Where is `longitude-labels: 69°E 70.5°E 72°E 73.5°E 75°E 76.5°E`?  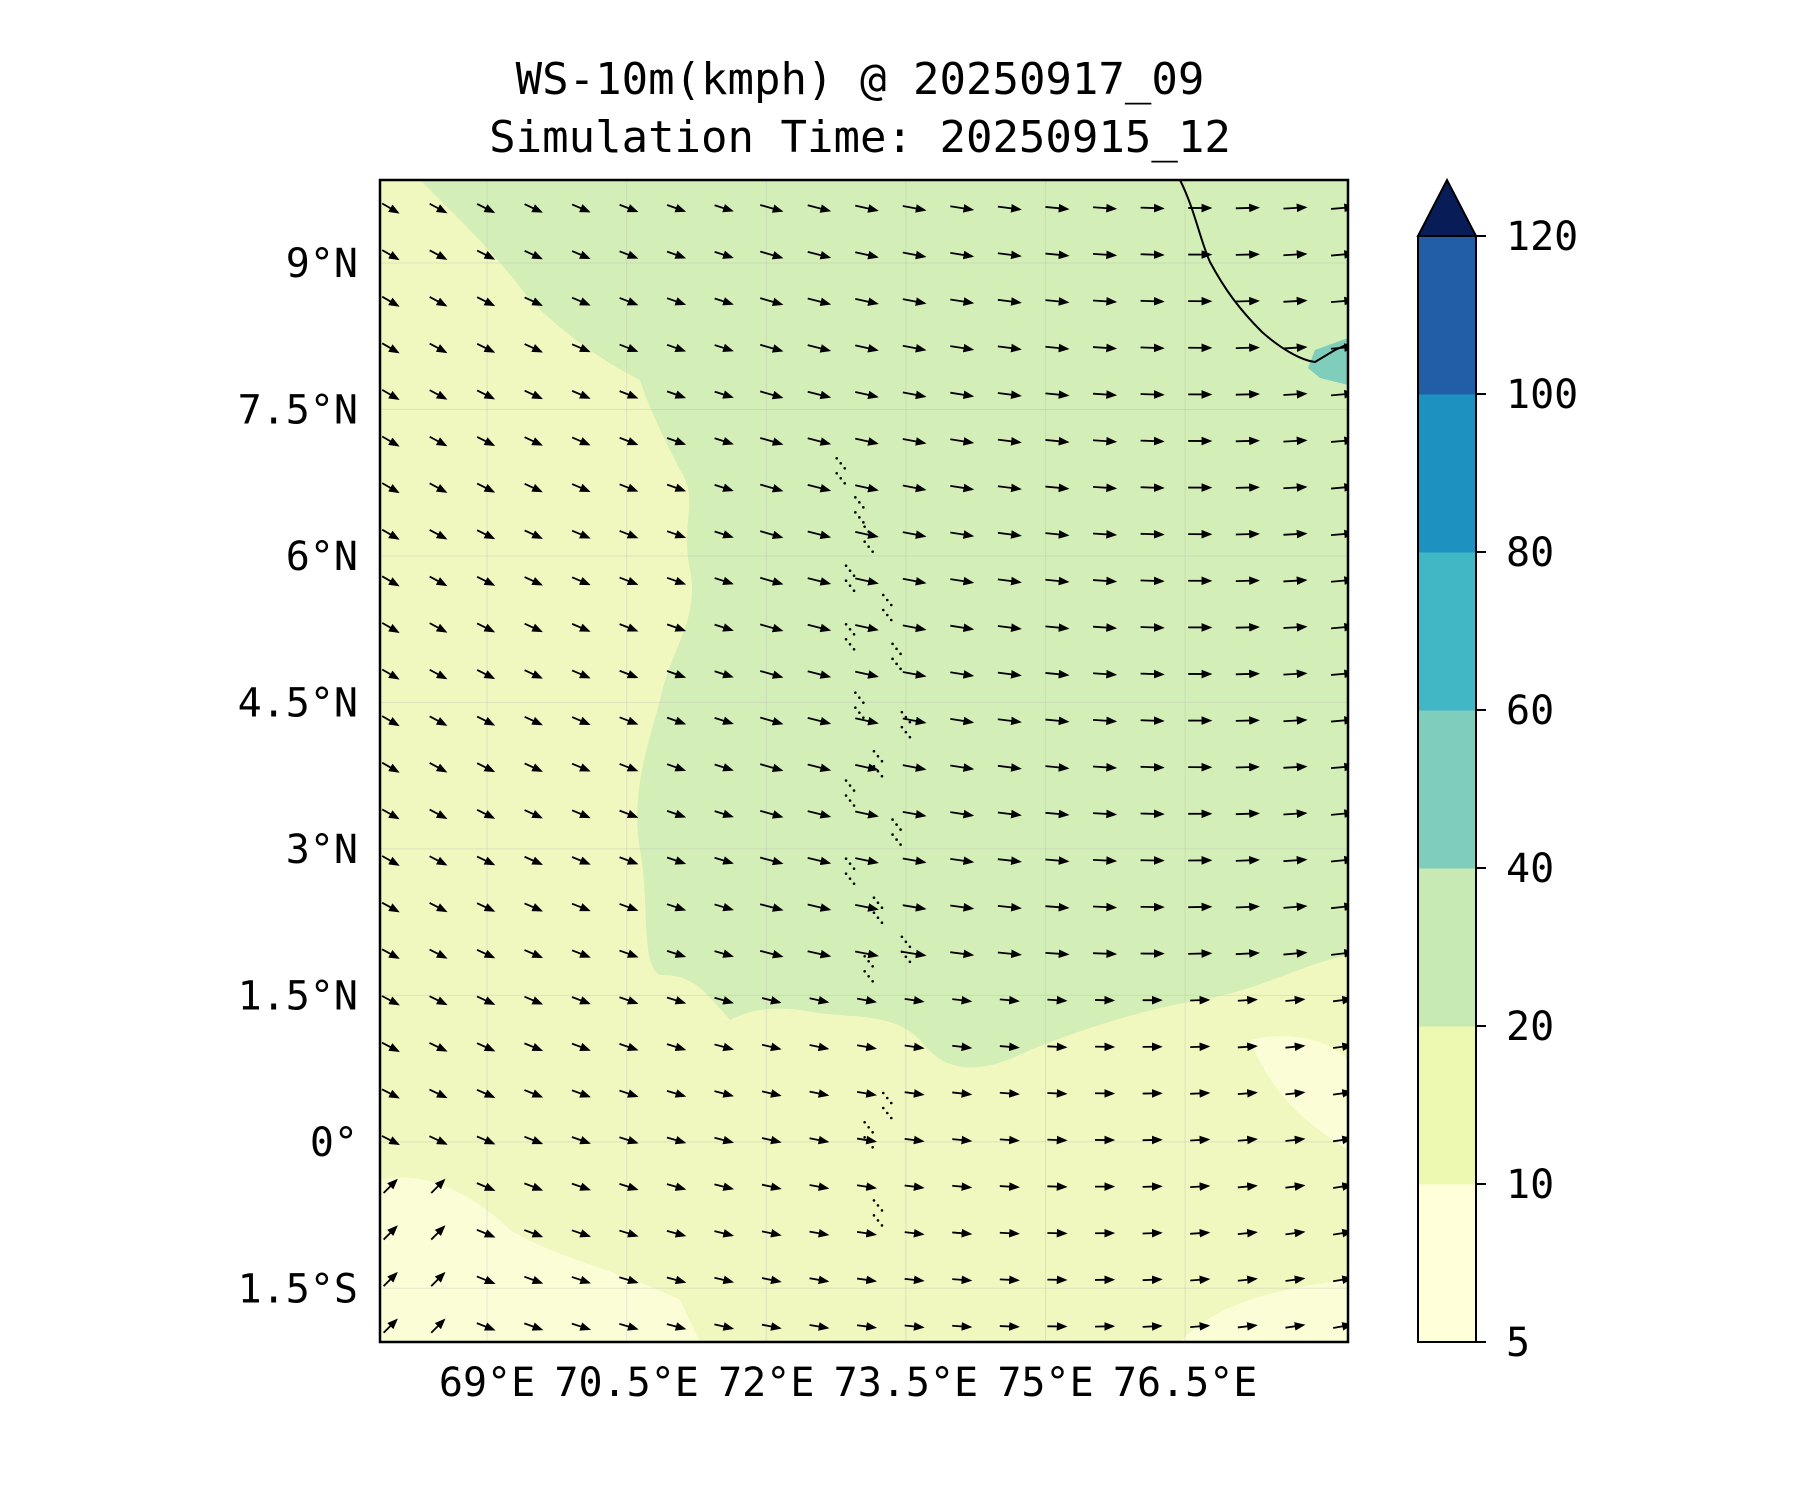
longitude-labels: 69°E 70.5°E 72°E 73.5°E 75°E 76.5°E is located at coordinates (848, 1383).